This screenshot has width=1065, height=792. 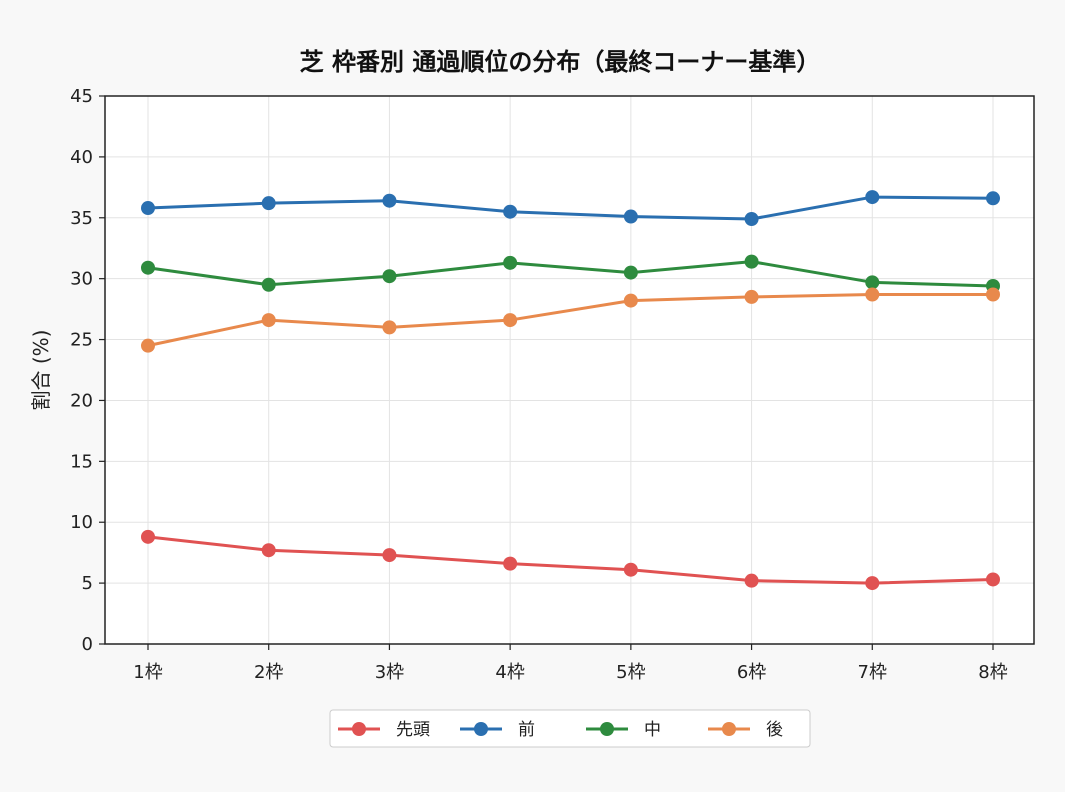 What do you see at coordinates (630, 672) in the screenshot?
I see `x-tick-label: 5枠` at bounding box center [630, 672].